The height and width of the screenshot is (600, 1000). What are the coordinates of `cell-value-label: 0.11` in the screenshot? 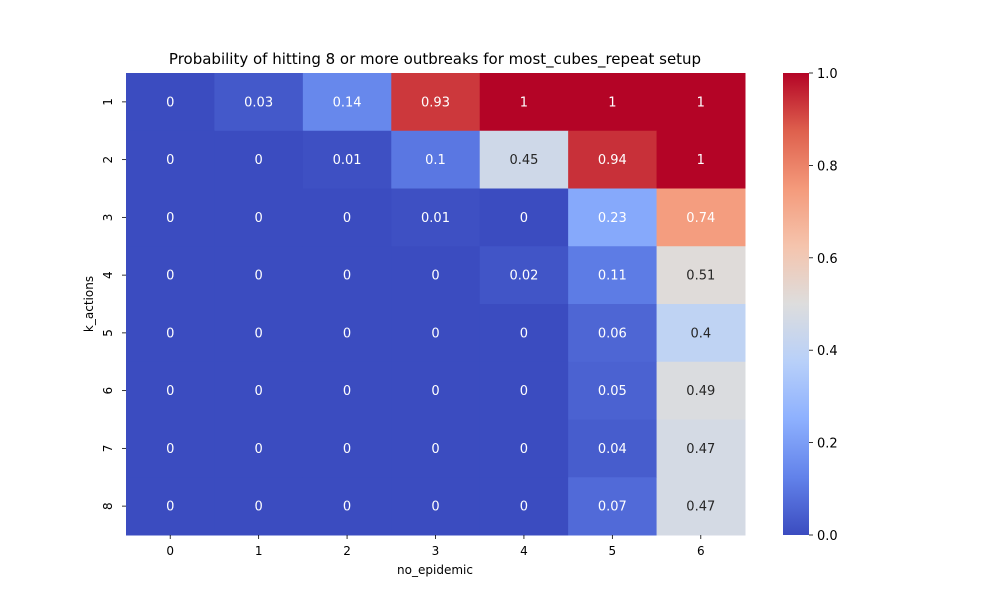 It's located at (612, 276).